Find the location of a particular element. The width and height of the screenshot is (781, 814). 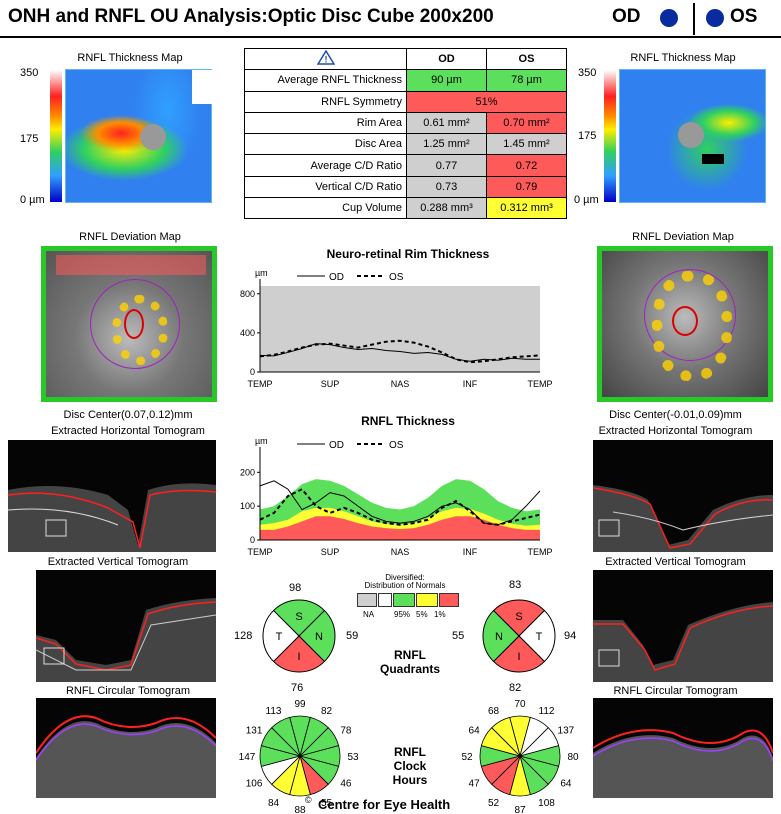

rnfl-thickness-chart: OD OS µm 0 100 200 TEMP SUP NAS INF TEMP is located at coordinates (396, 496).